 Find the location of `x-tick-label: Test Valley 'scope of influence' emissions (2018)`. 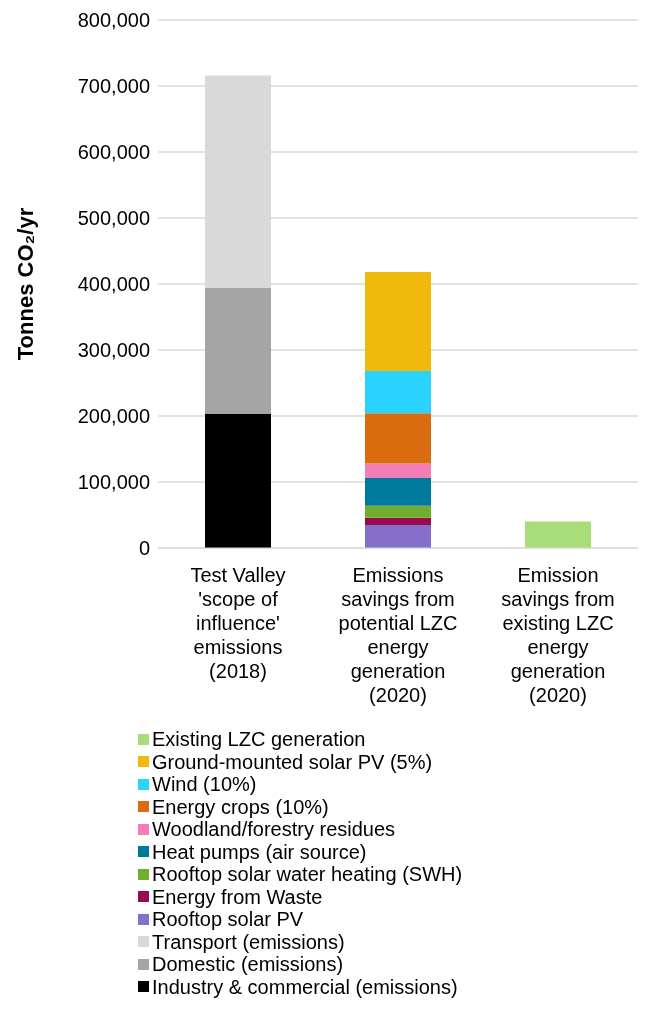

x-tick-label: Test Valley 'scope of influence' emissions (2018) is located at coordinates (238, 623).